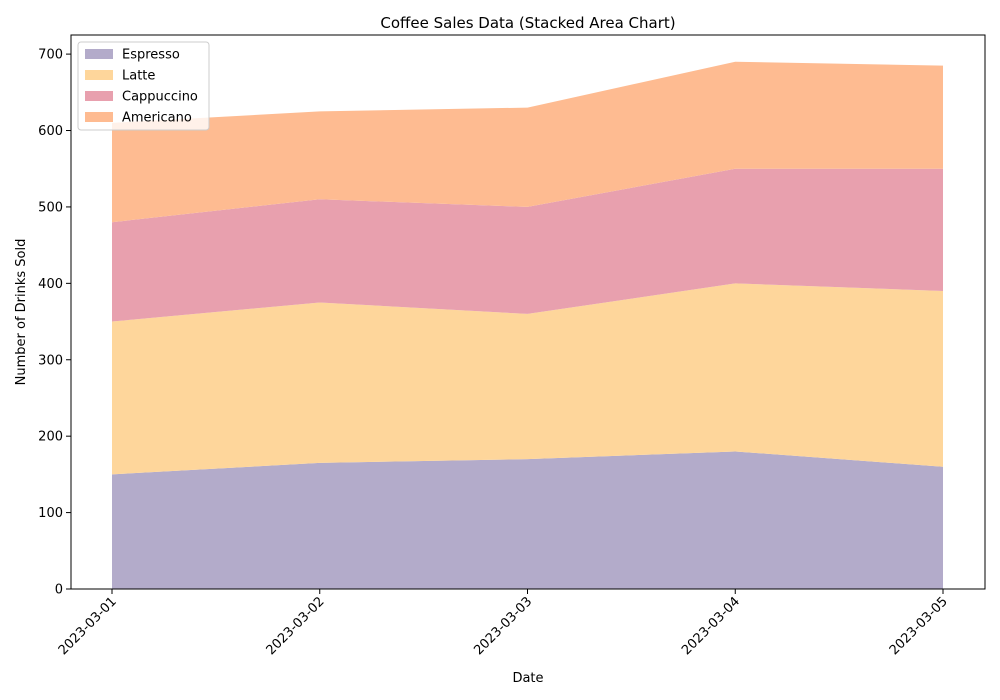 This screenshot has height=700, width=1000. Describe the element at coordinates (99, 54) in the screenshot. I see `legend-swatch-espresso` at that location.